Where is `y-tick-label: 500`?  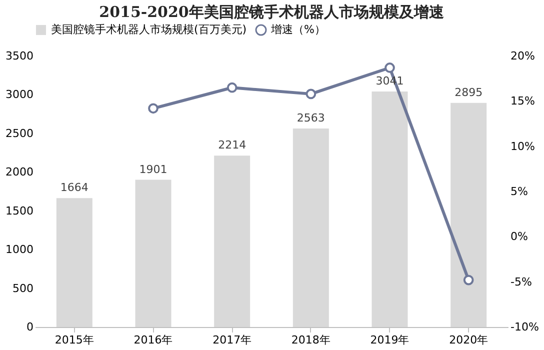
y-tick-label: 500 is located at coordinates (23, 288).